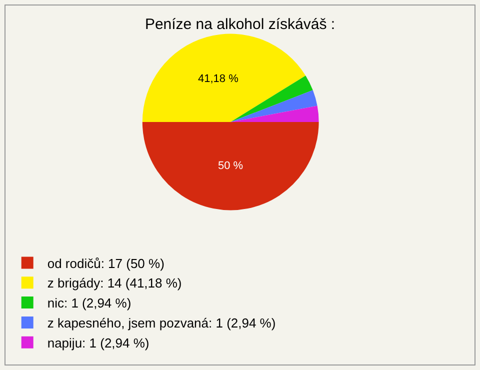 This screenshot has height=370, width=480. I want to click on legend-label: od rodičů: 17 (50 %), so click(105, 263).